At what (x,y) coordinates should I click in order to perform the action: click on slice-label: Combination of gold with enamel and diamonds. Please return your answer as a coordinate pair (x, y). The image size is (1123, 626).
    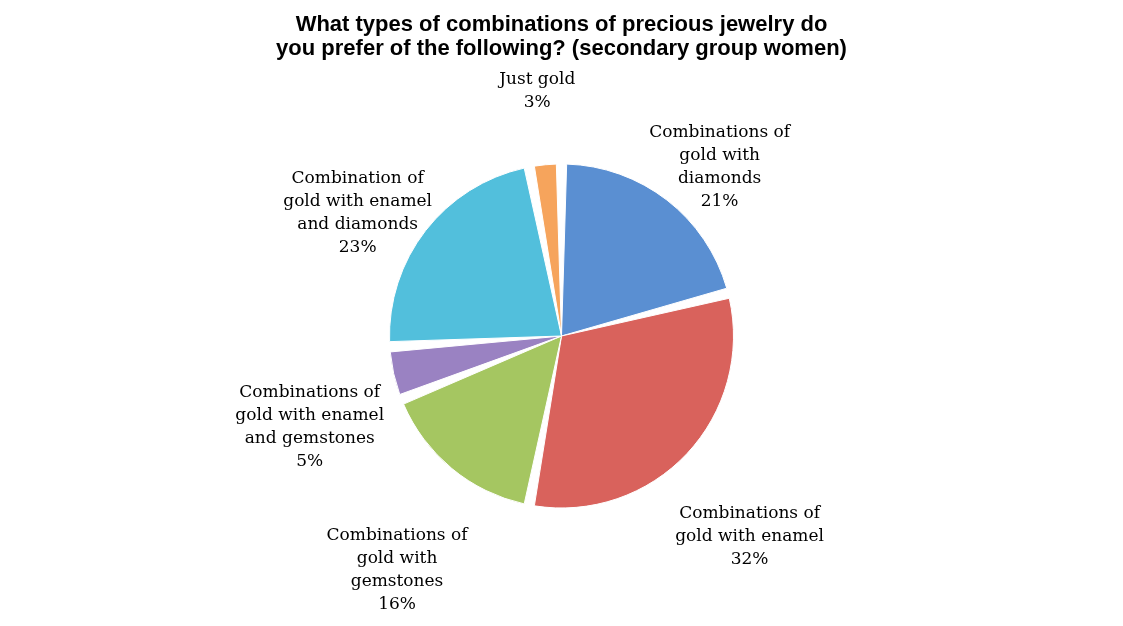
    Looking at the image, I should click on (358, 199).